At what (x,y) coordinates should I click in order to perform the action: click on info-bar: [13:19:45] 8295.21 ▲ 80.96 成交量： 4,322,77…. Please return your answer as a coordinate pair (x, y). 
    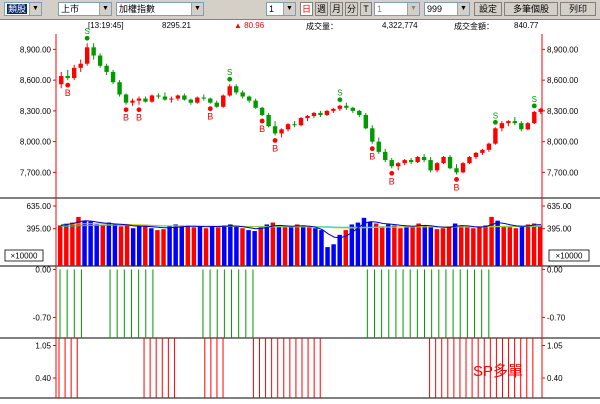
    Looking at the image, I should click on (300, 26).